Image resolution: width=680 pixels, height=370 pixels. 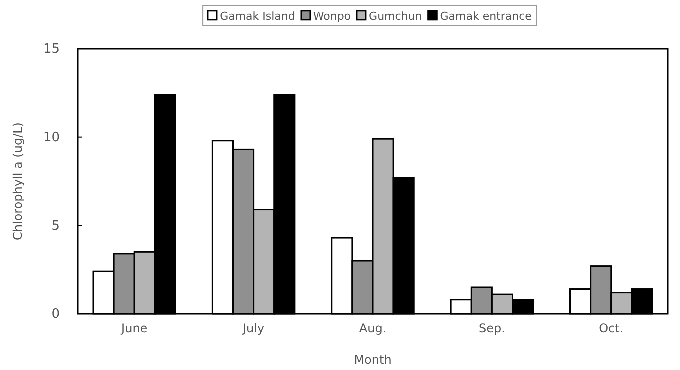 I want to click on x-tick-label: July, so click(x=253, y=329).